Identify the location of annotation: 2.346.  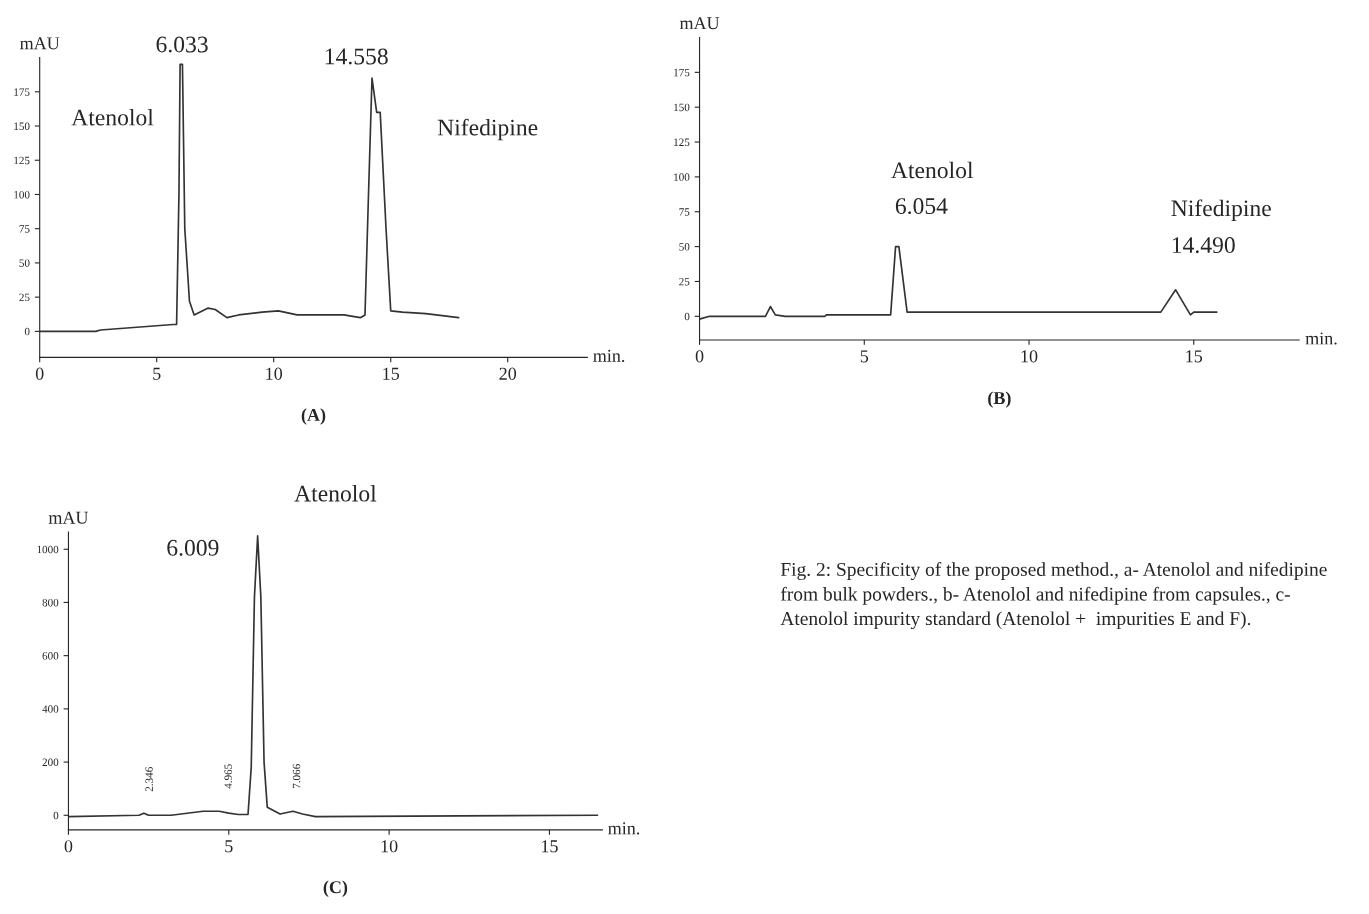
(149, 779).